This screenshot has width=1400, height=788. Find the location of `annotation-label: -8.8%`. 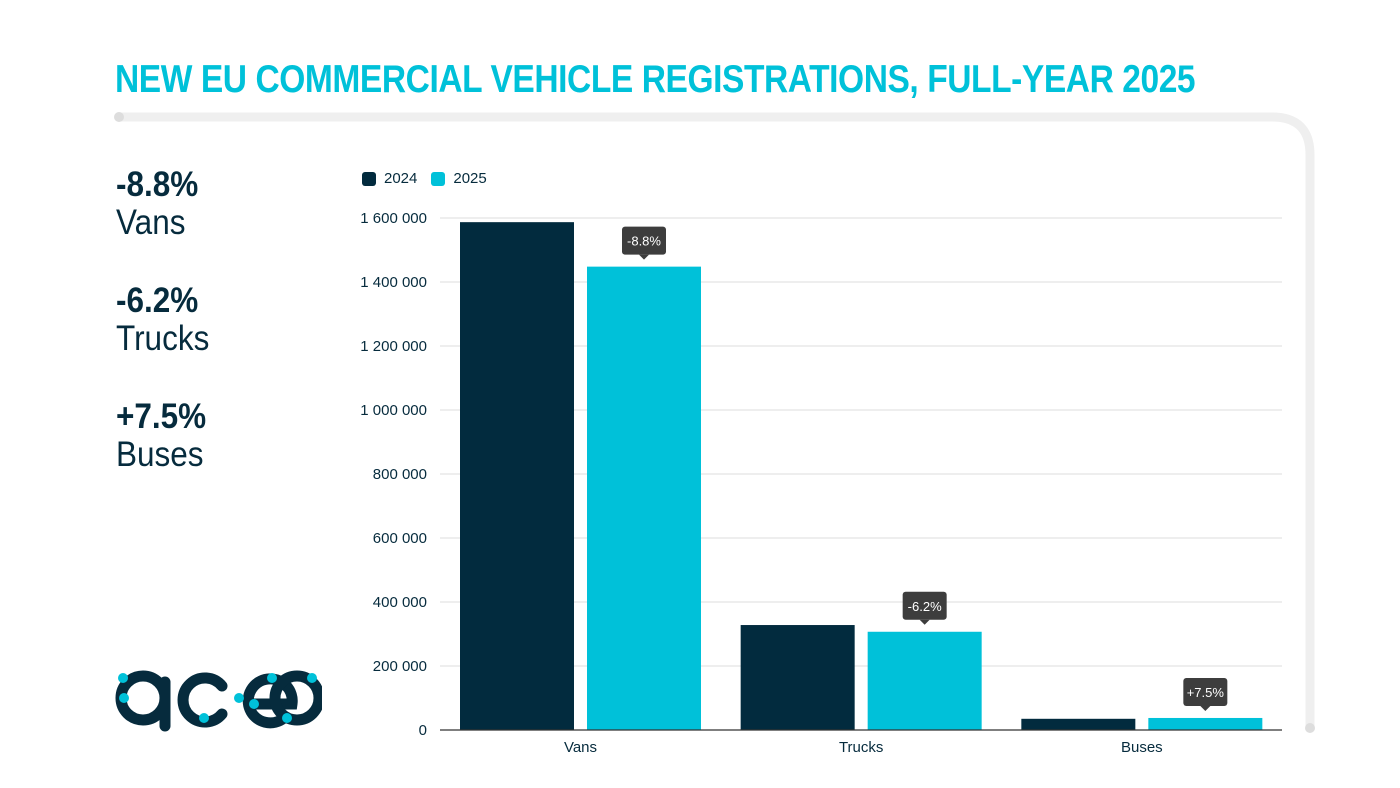

annotation-label: -8.8% is located at coordinates (644, 241).